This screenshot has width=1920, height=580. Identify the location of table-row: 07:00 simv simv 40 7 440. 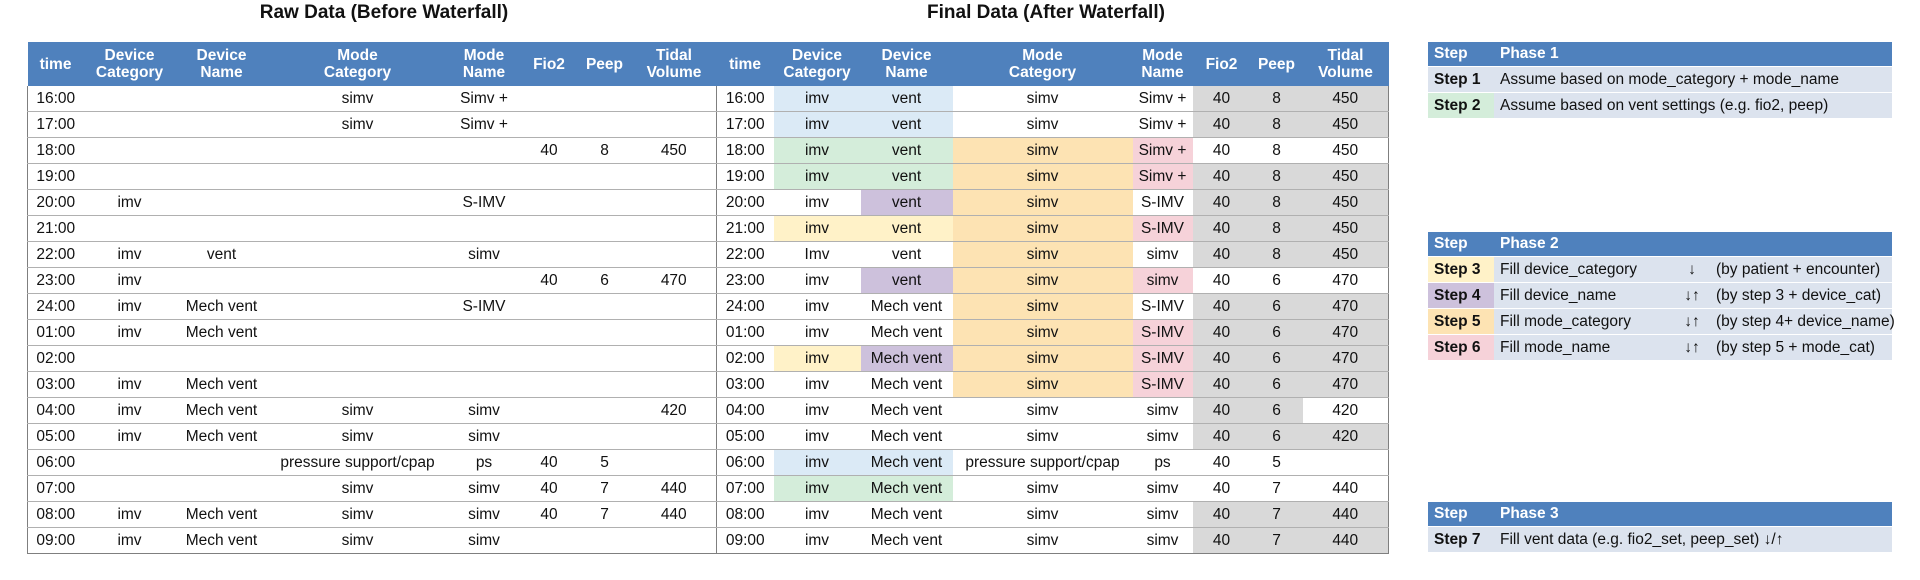
(372, 488).